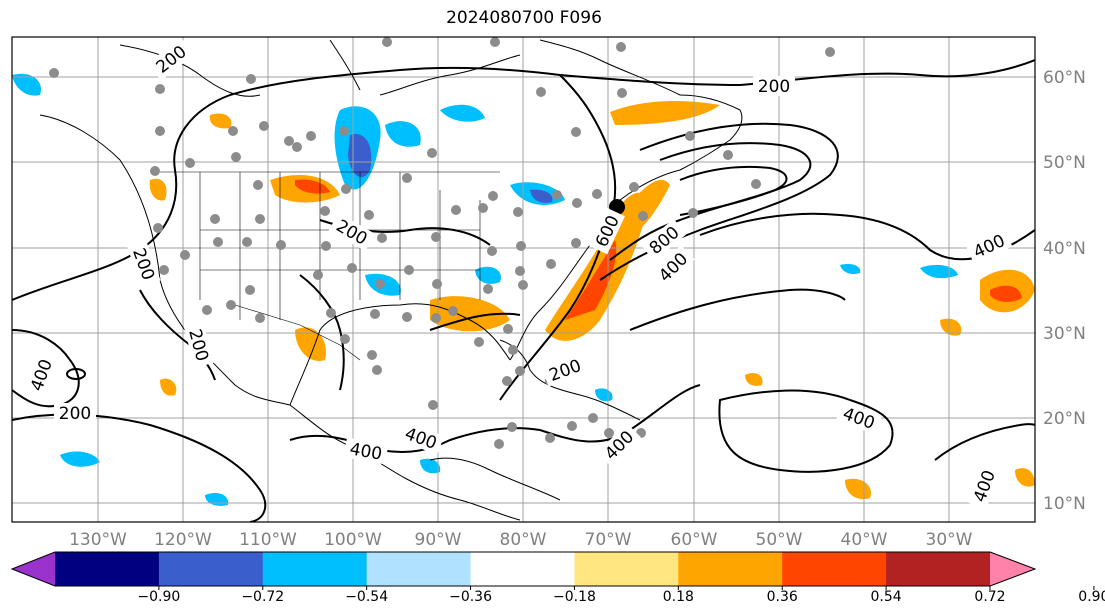  What do you see at coordinates (1091, 597) in the screenshot?
I see `colorbar-tick-label: 0.90` at bounding box center [1091, 597].